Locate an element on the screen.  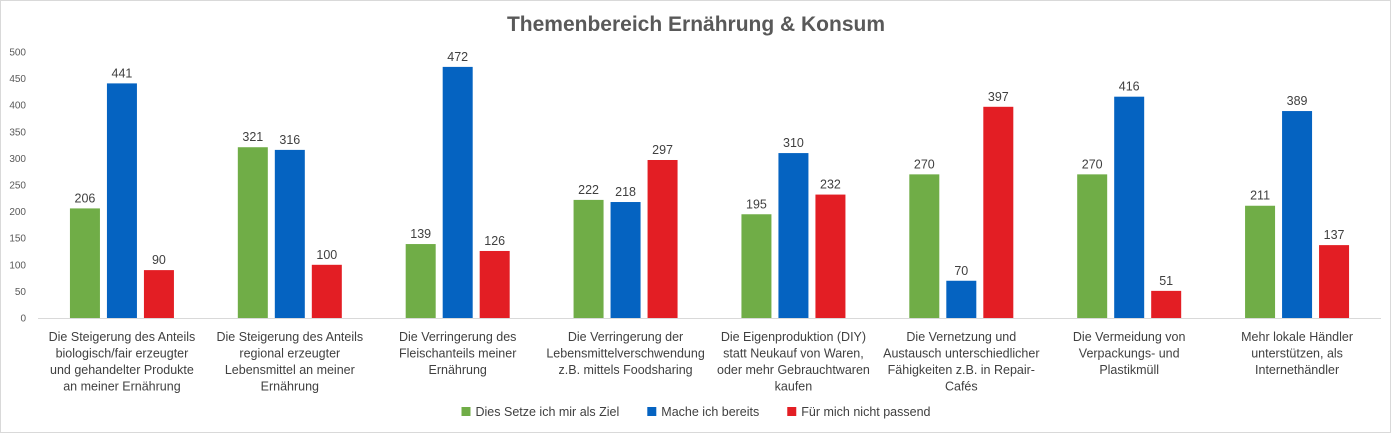
data-label: 211 is located at coordinates (1260, 196).